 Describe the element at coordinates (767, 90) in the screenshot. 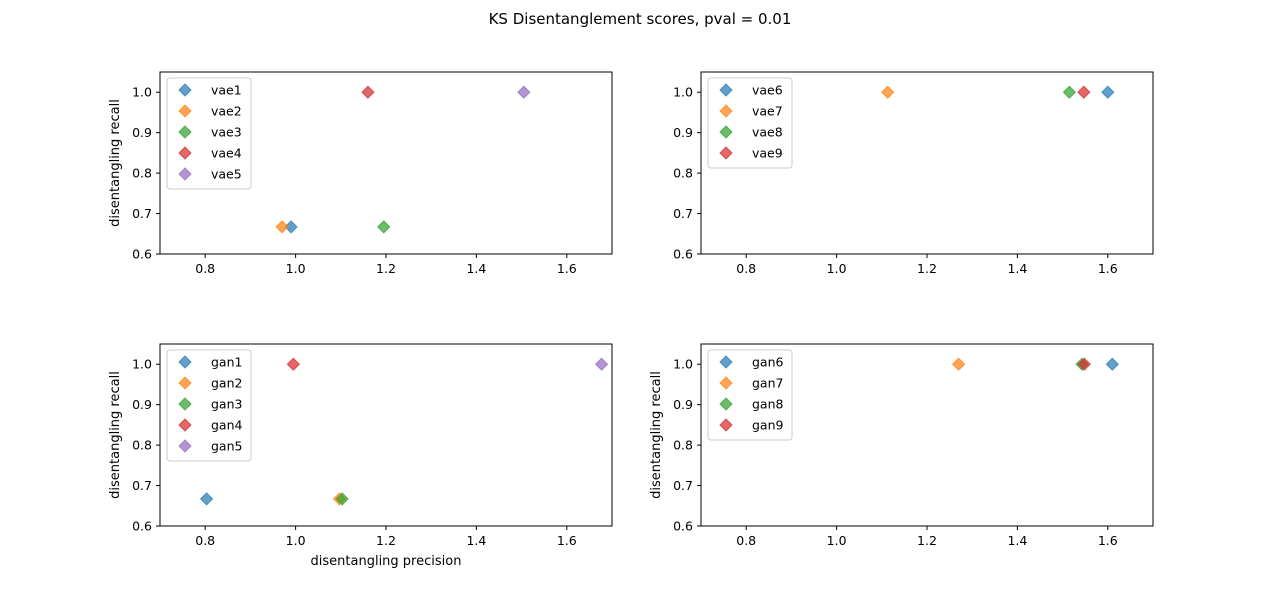

I see `legend-label-vae6: vae6` at that location.